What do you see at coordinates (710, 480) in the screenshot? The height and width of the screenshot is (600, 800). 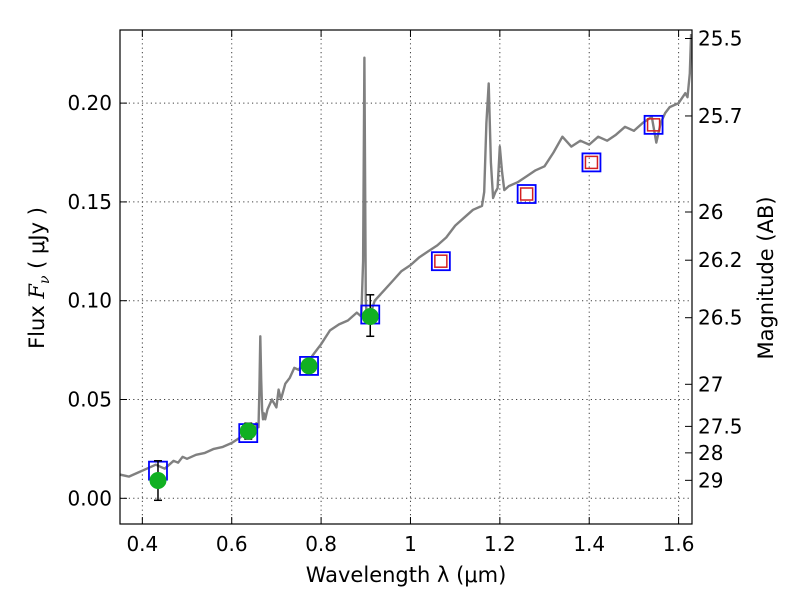 I see `magnitude-tick-label: 29` at bounding box center [710, 480].